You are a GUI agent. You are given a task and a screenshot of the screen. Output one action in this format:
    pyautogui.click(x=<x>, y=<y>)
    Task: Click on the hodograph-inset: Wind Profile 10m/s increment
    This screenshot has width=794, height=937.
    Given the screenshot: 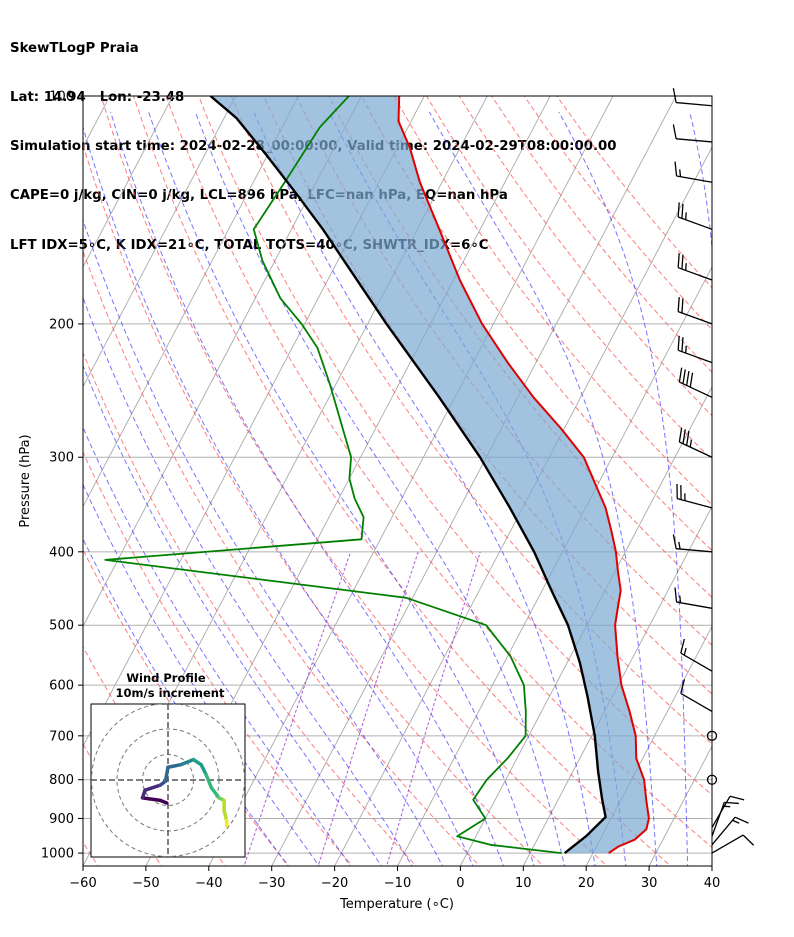 What is the action you would take?
    pyautogui.click(x=168, y=764)
    